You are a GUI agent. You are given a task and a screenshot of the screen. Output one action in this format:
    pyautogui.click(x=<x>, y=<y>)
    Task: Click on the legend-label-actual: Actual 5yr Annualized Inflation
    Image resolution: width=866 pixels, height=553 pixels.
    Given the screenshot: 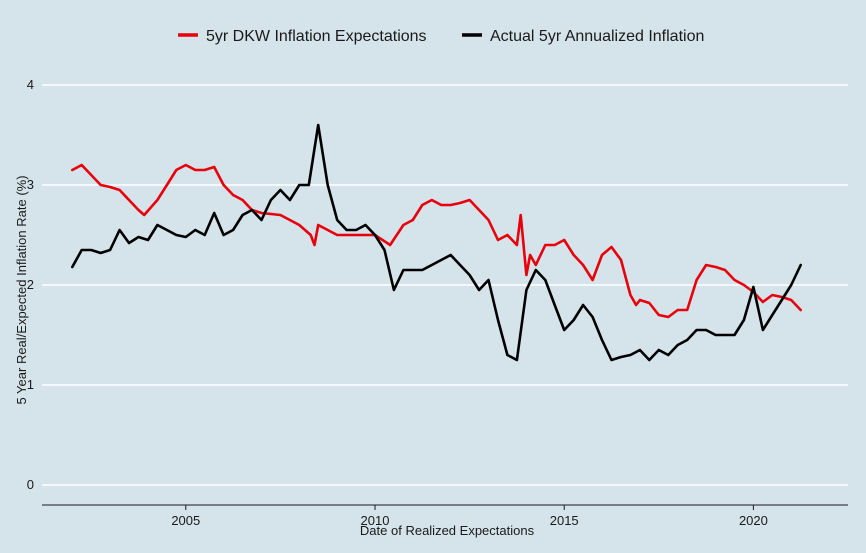 What is the action you would take?
    pyautogui.click(x=597, y=36)
    